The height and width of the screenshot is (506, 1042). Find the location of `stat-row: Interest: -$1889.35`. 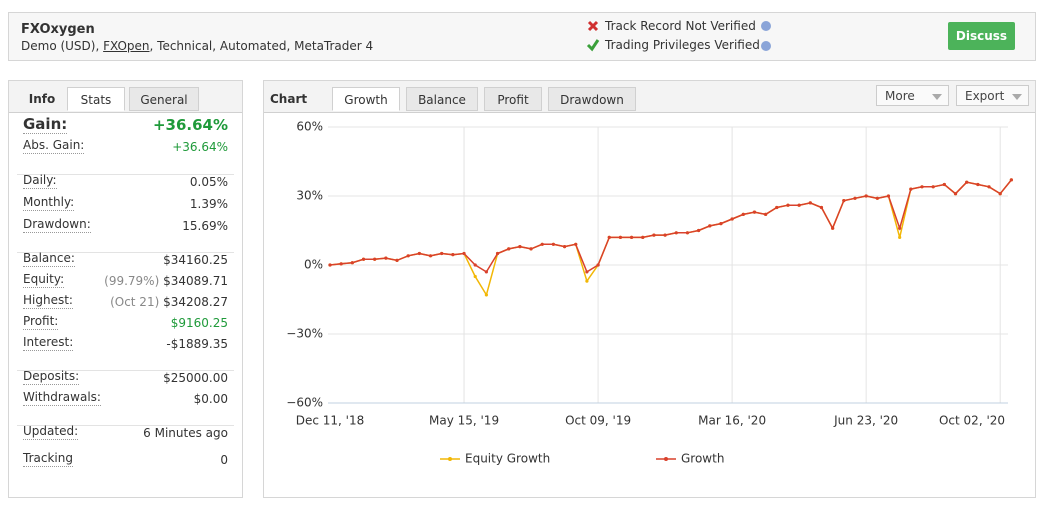

stat-row: Interest: -$1889.35 is located at coordinates (125, 344).